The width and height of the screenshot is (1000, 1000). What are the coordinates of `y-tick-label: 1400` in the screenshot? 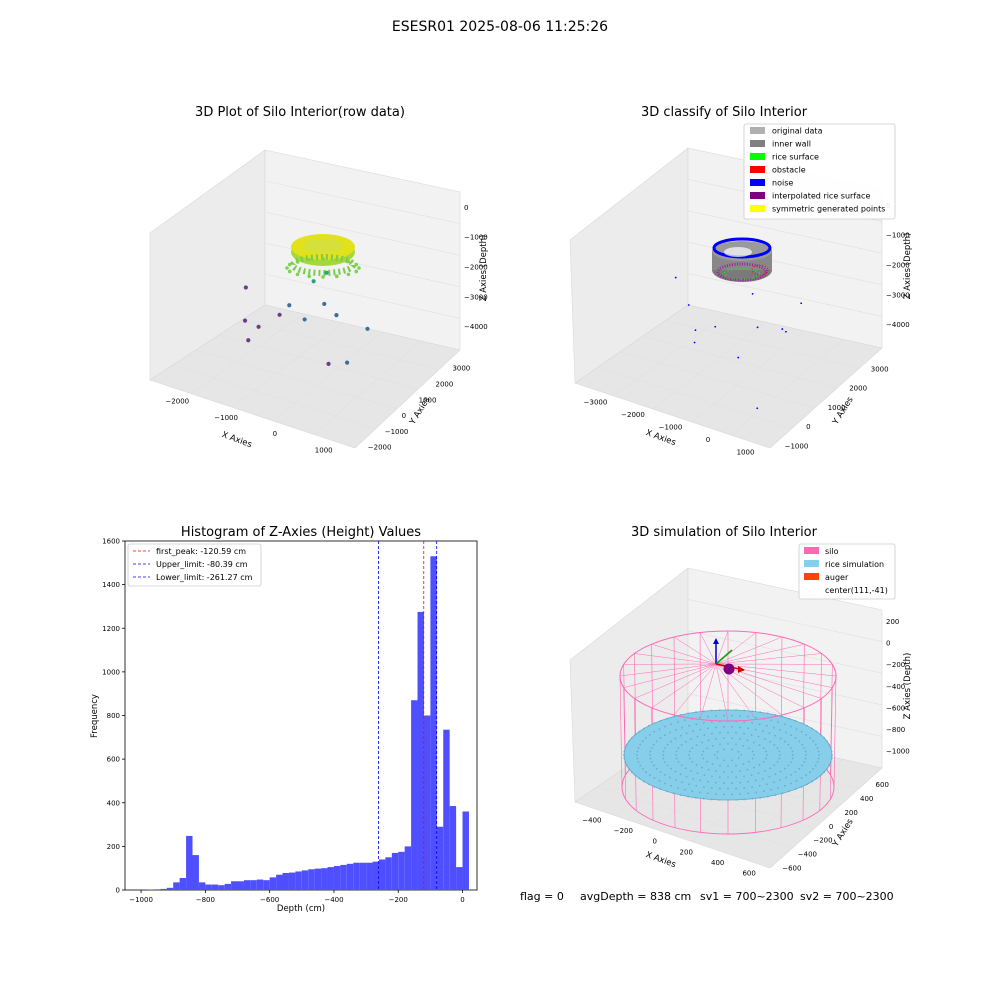 It's located at (111, 585).